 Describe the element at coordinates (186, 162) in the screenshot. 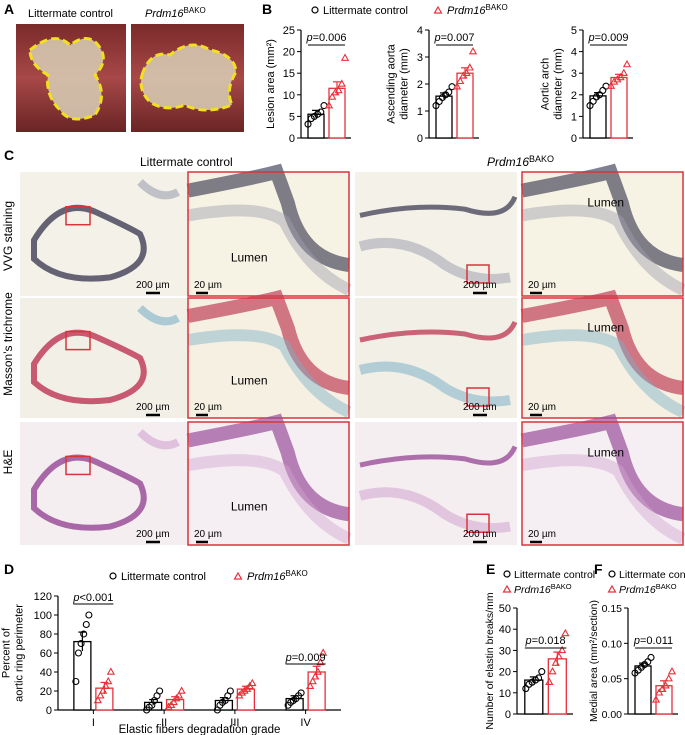

I see `panel-c-control-title: Littermate control` at that location.